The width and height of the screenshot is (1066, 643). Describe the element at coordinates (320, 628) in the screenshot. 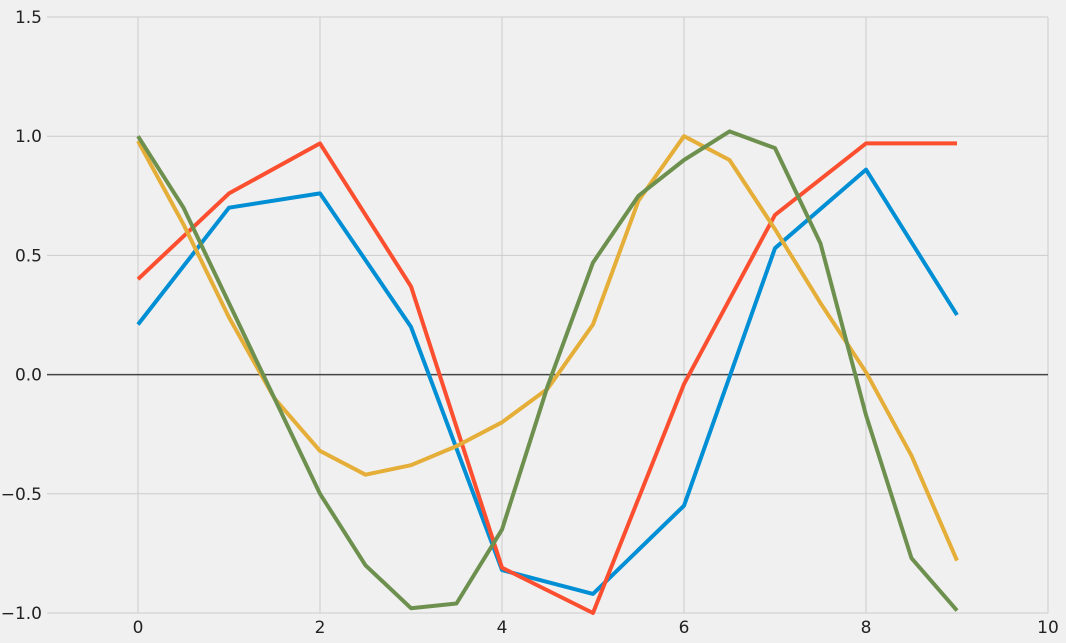

I see `x-tick-label: 2` at that location.